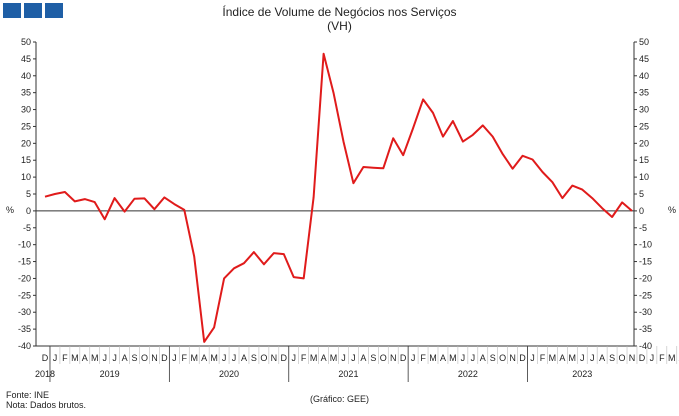  I want to click on y-tick-label-right: -30, so click(645, 312).